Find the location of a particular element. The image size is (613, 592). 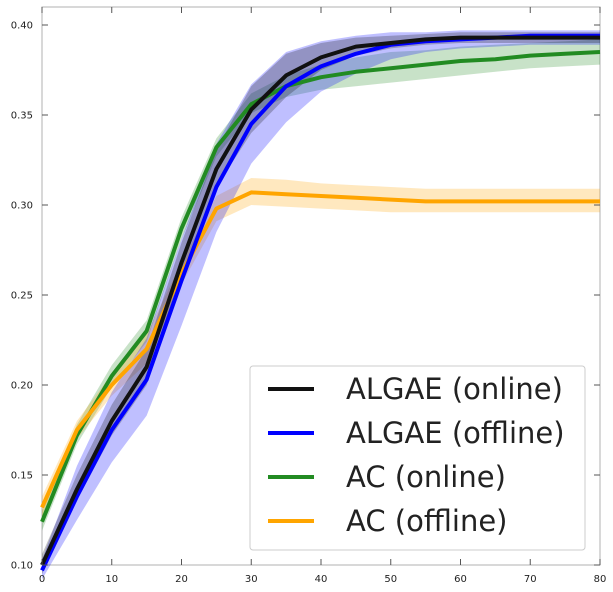

y-tick-label: 0.35 is located at coordinates (22, 116).